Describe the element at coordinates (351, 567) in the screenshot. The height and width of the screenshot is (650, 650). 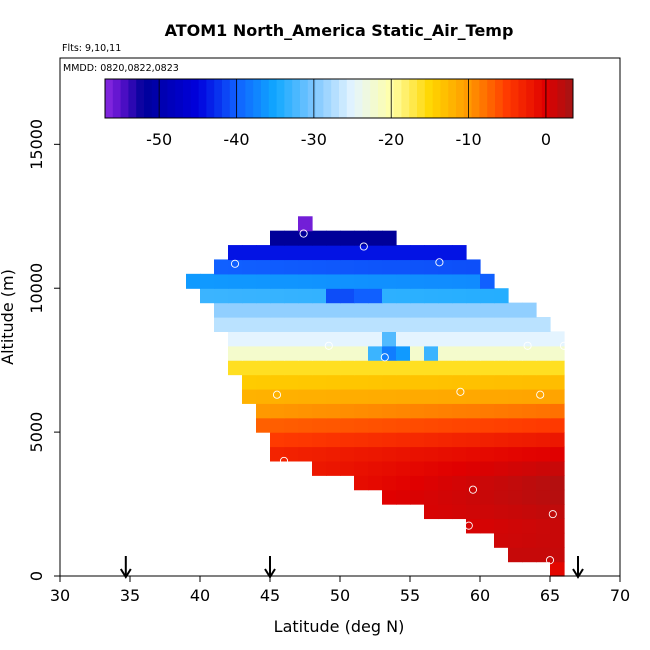
I see `flight-arrows` at that location.